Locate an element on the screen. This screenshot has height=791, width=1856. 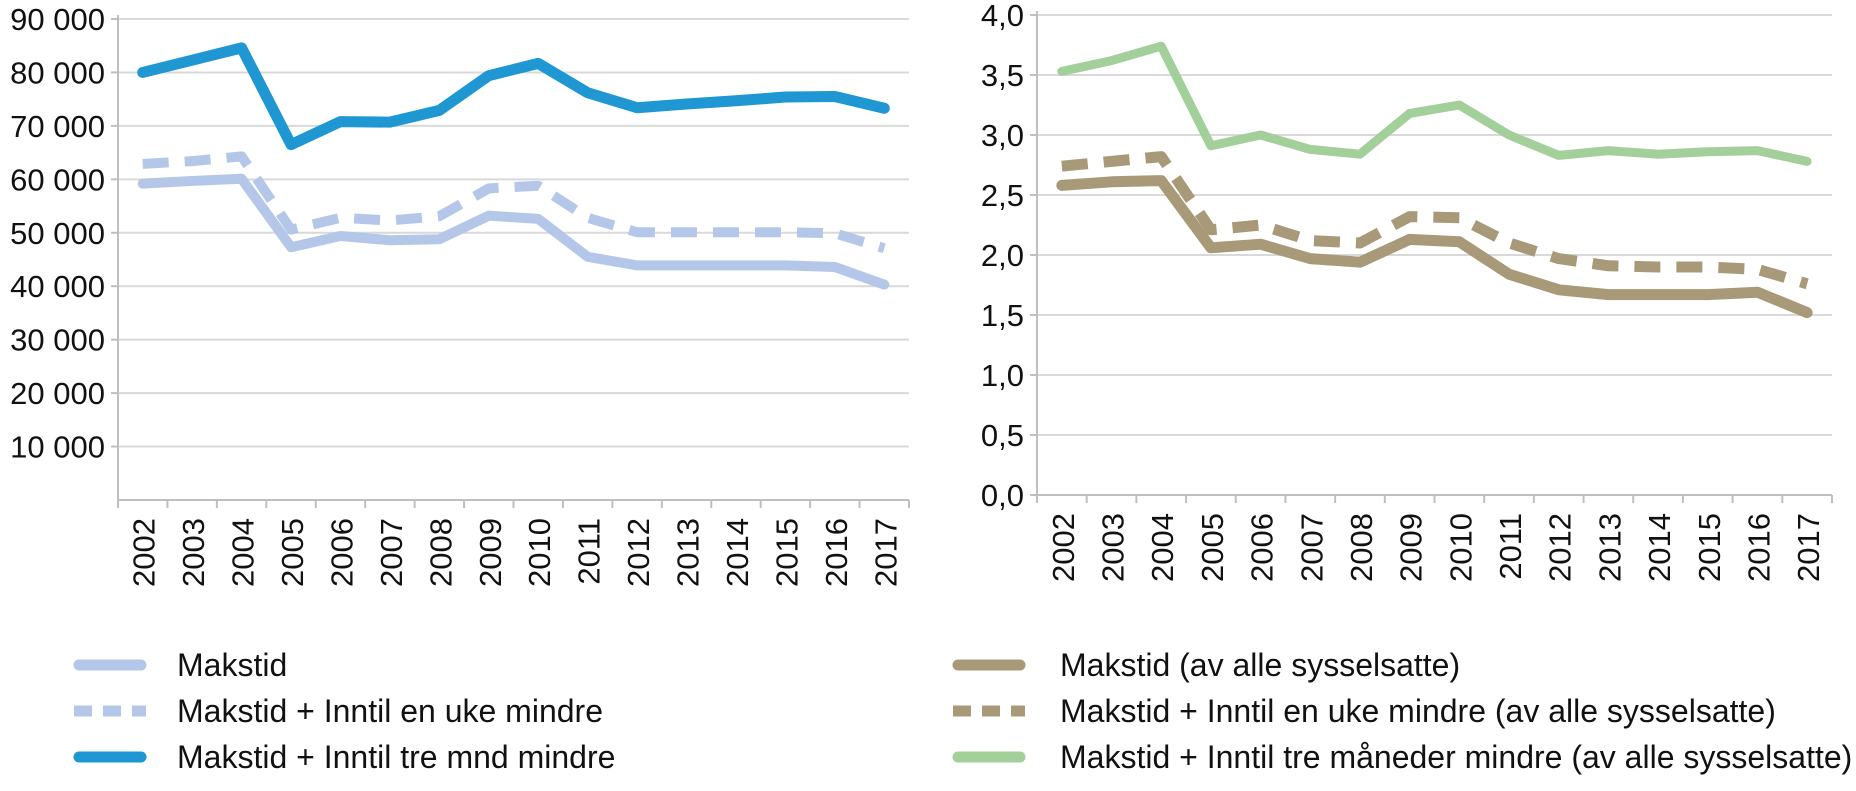
y-axis-label: 0,0 is located at coordinates (1002, 495).